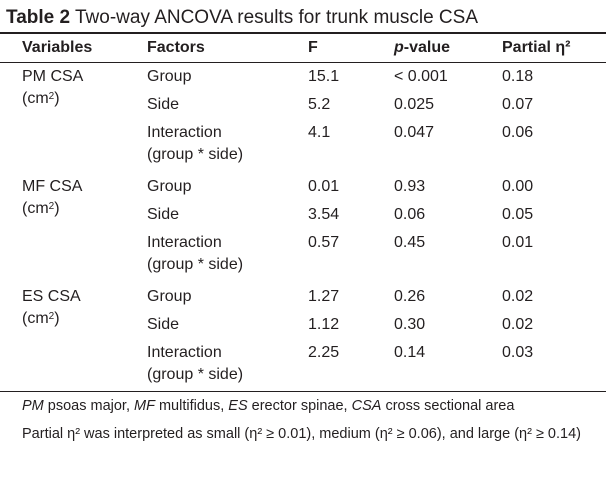 Image resolution: width=606 pixels, height=486 pixels. I want to click on header-p-letter: p, so click(399, 47).